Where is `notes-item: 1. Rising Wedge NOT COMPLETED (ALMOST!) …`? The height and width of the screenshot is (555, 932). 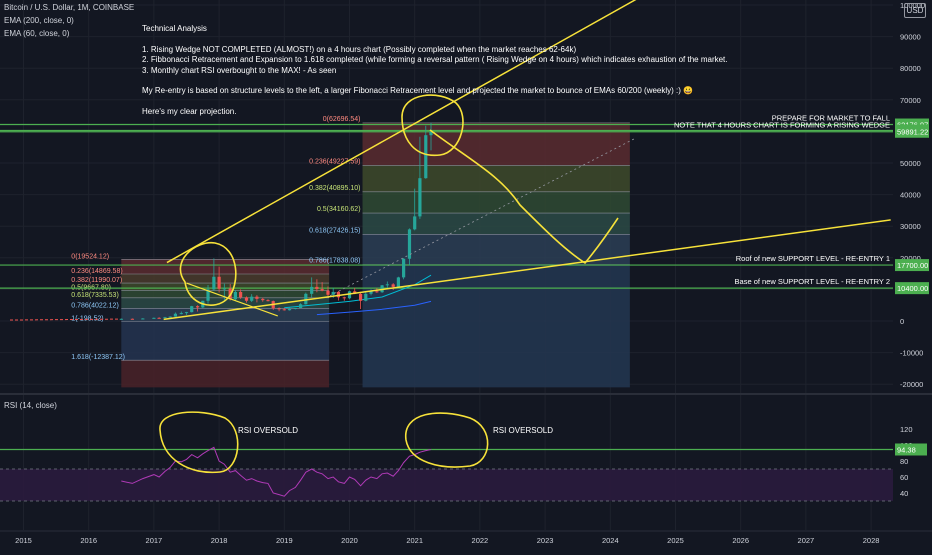 notes-item: 1. Rising Wedge NOT COMPLETED (ALMOST!) … is located at coordinates (359, 49).